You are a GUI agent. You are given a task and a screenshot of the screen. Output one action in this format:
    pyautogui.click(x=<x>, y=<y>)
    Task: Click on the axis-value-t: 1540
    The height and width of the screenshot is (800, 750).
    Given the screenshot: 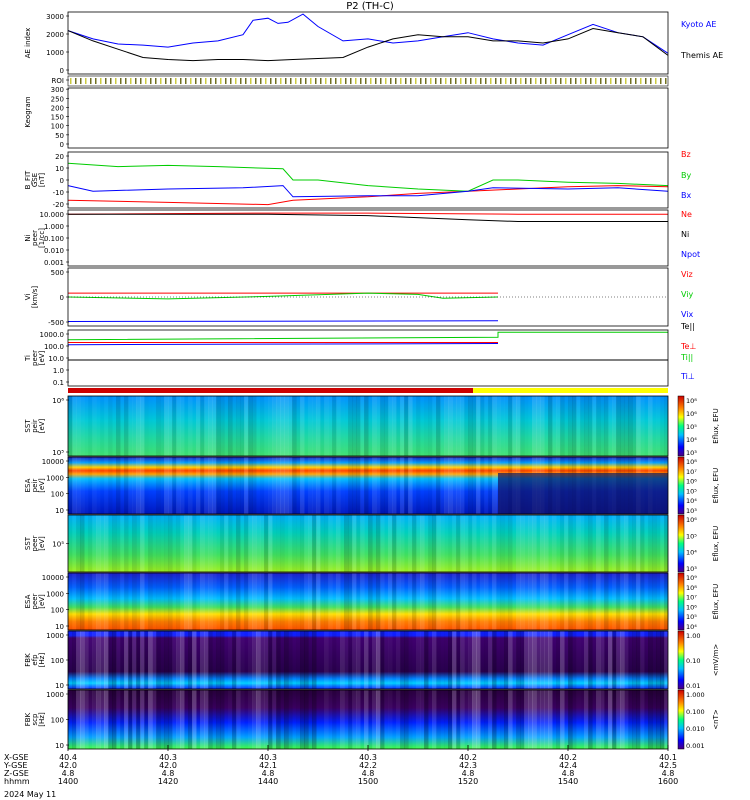 What is the action you would take?
    pyautogui.click(x=568, y=781)
    